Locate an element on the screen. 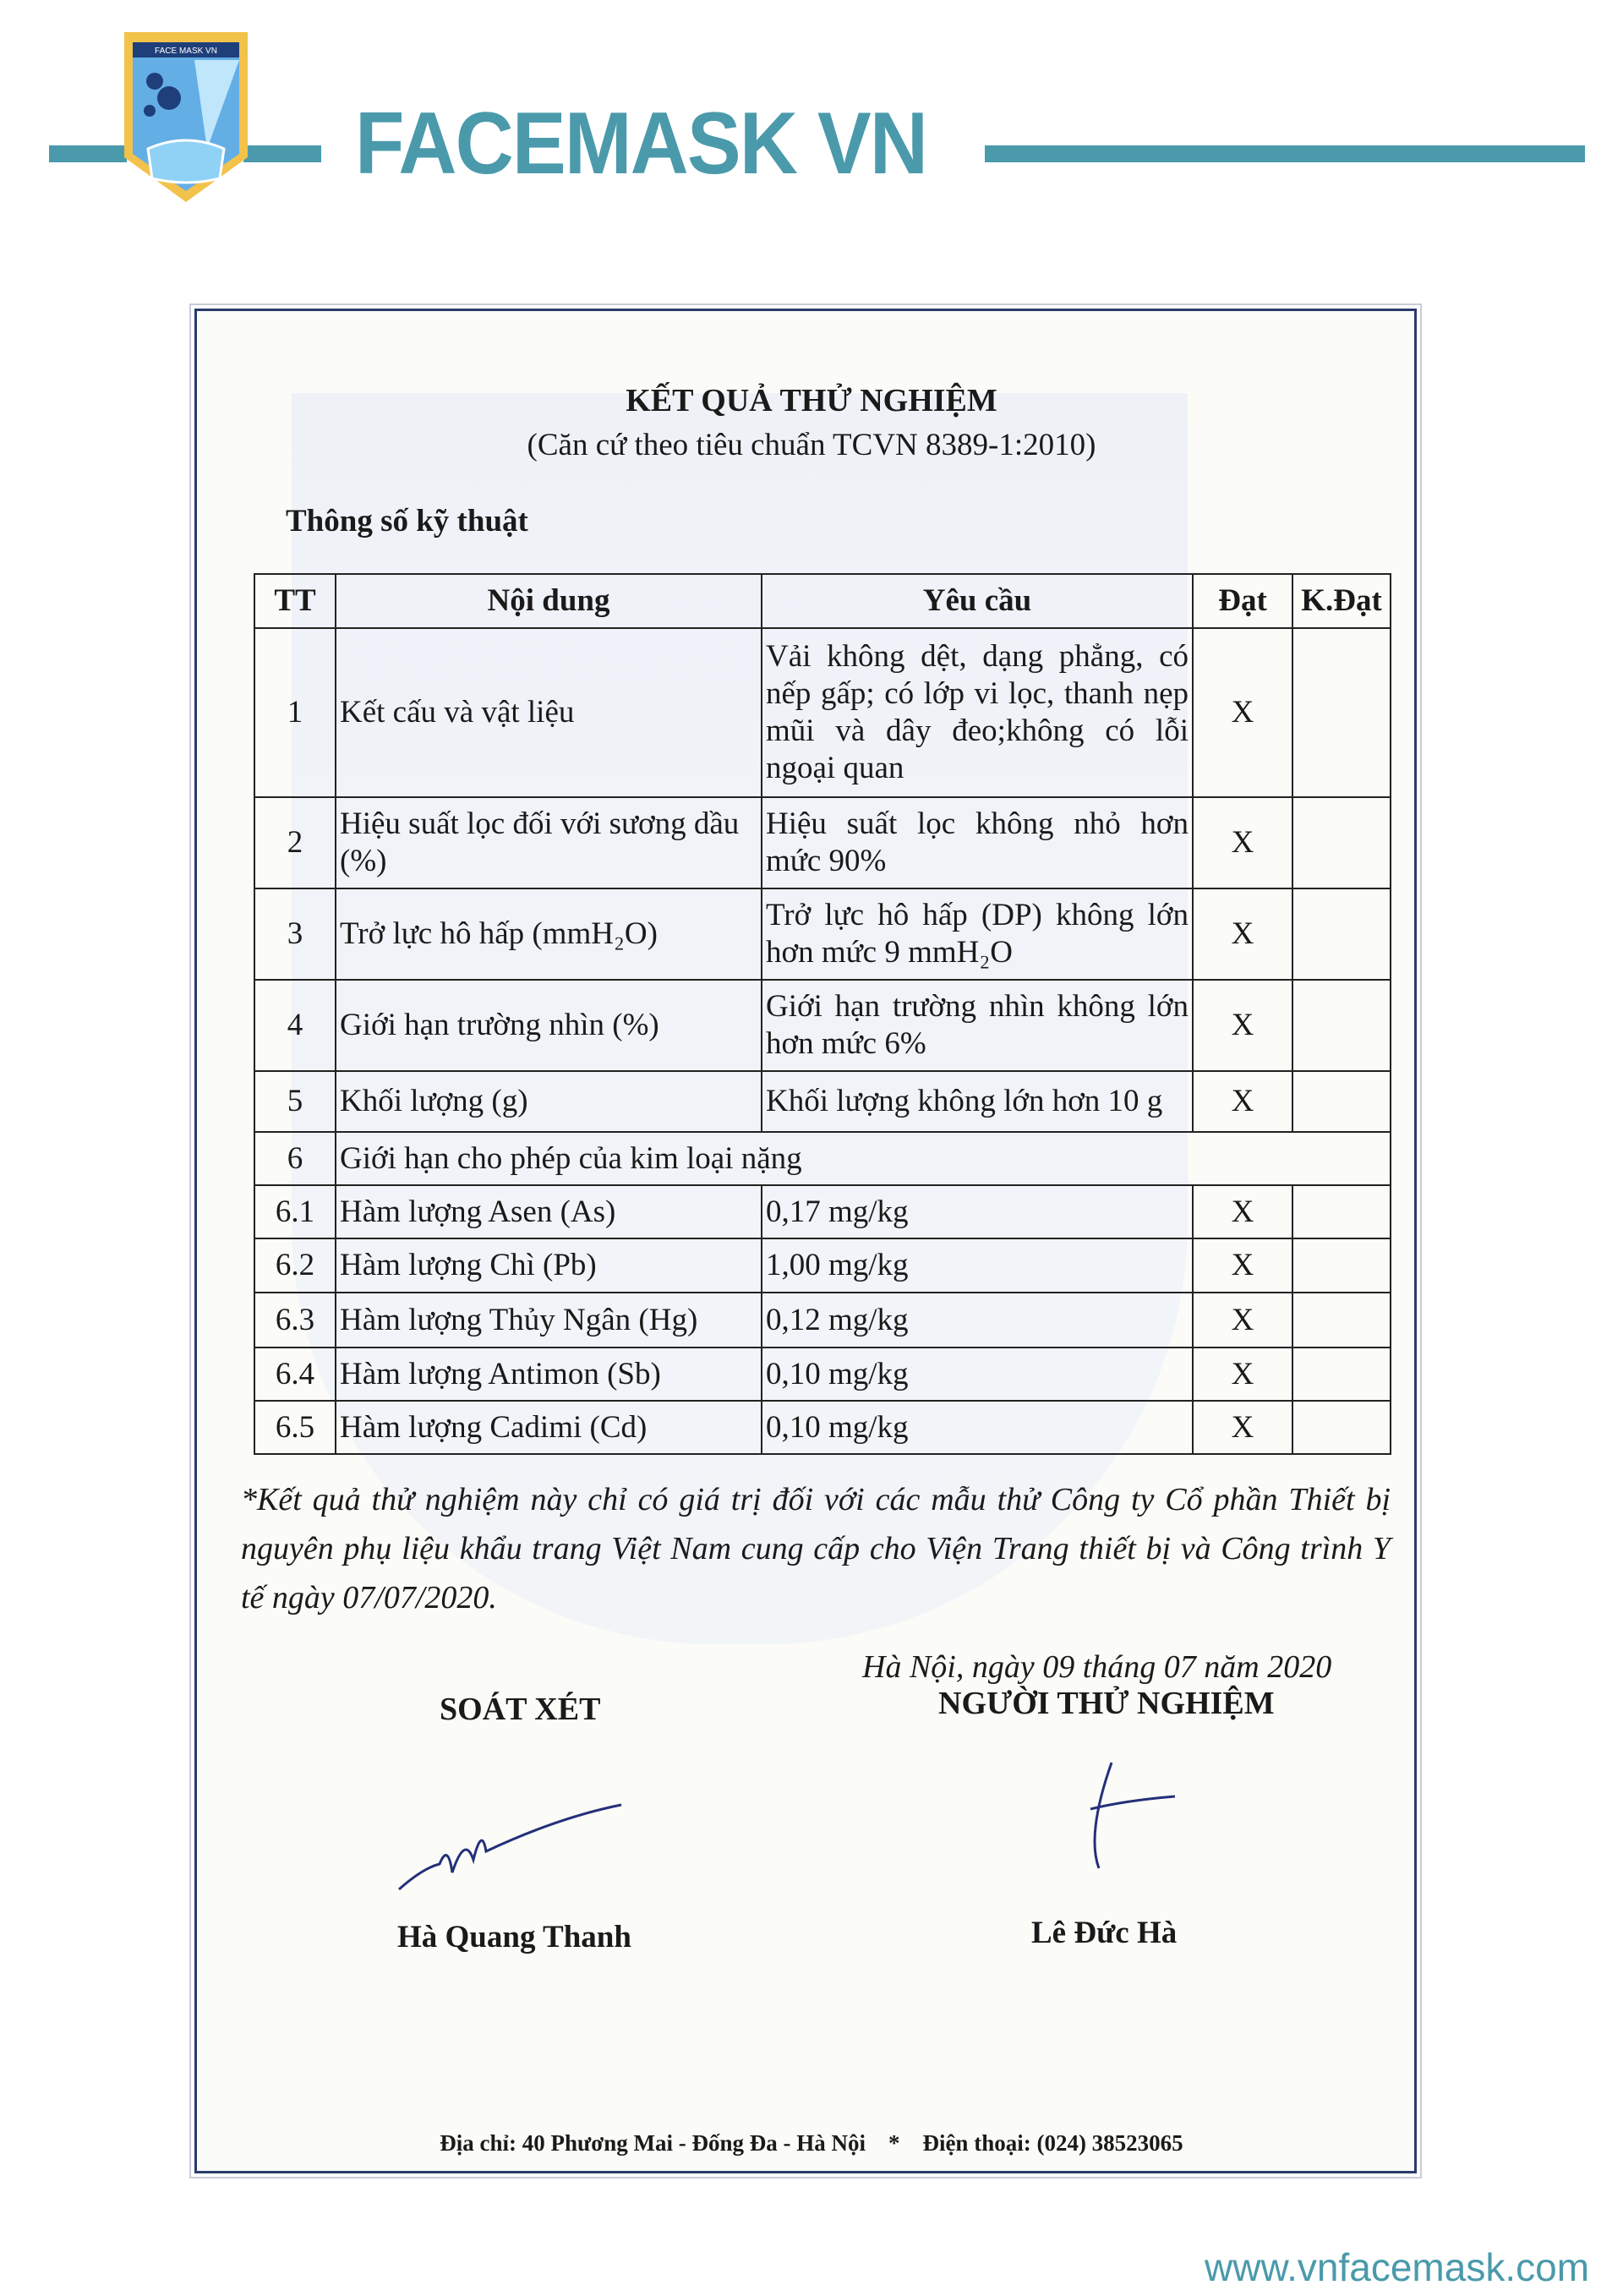 The width and height of the screenshot is (1623, 2296). row-number: 6.1 is located at coordinates (295, 1211).